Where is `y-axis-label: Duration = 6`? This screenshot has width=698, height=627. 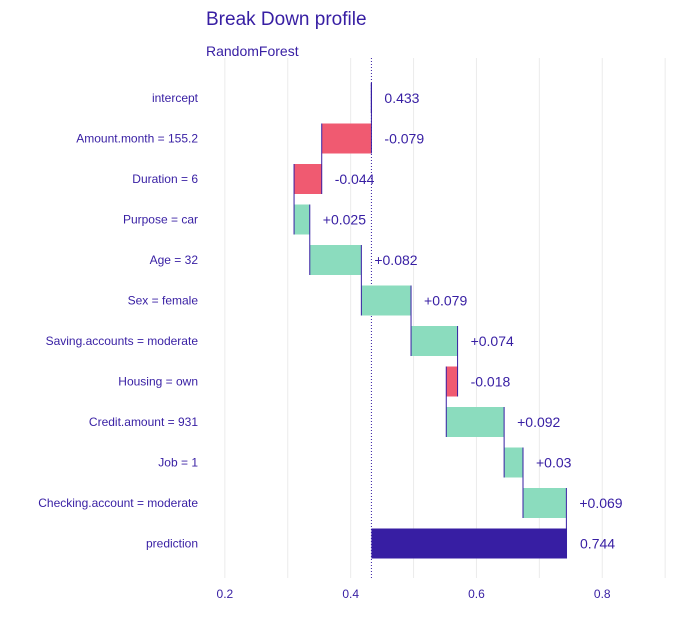 y-axis-label: Duration = 6 is located at coordinates (165, 179).